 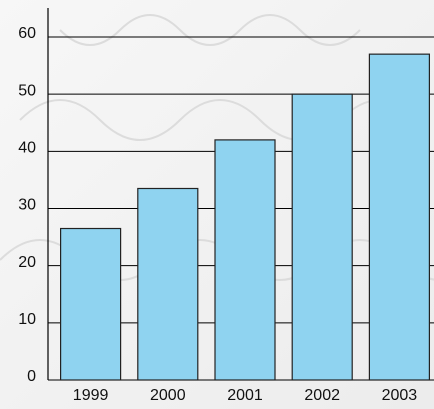 What do you see at coordinates (322, 395) in the screenshot?
I see `x-tick-label: 2002` at bounding box center [322, 395].